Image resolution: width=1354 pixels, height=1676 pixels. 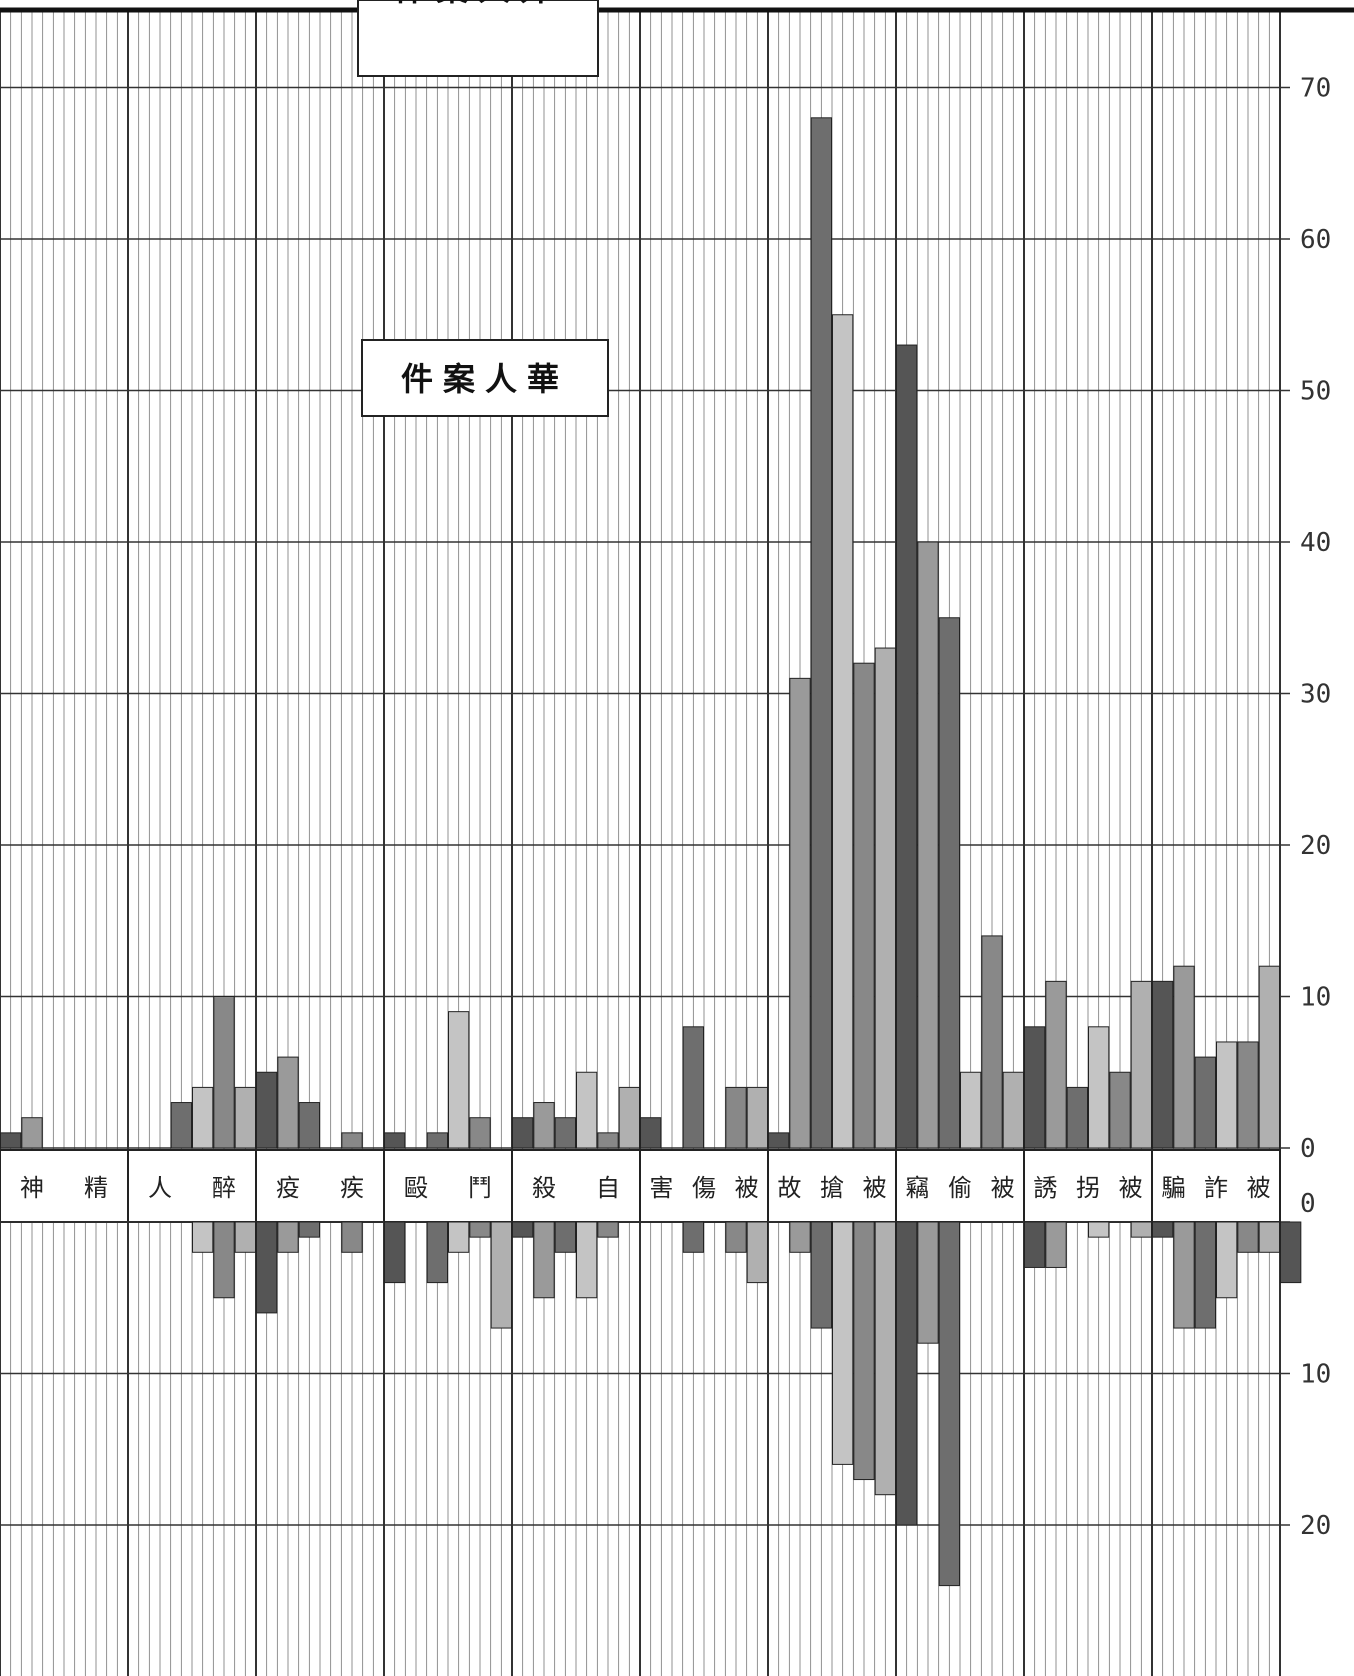 I want to click on category-label: 殺, so click(x=544, y=1188).